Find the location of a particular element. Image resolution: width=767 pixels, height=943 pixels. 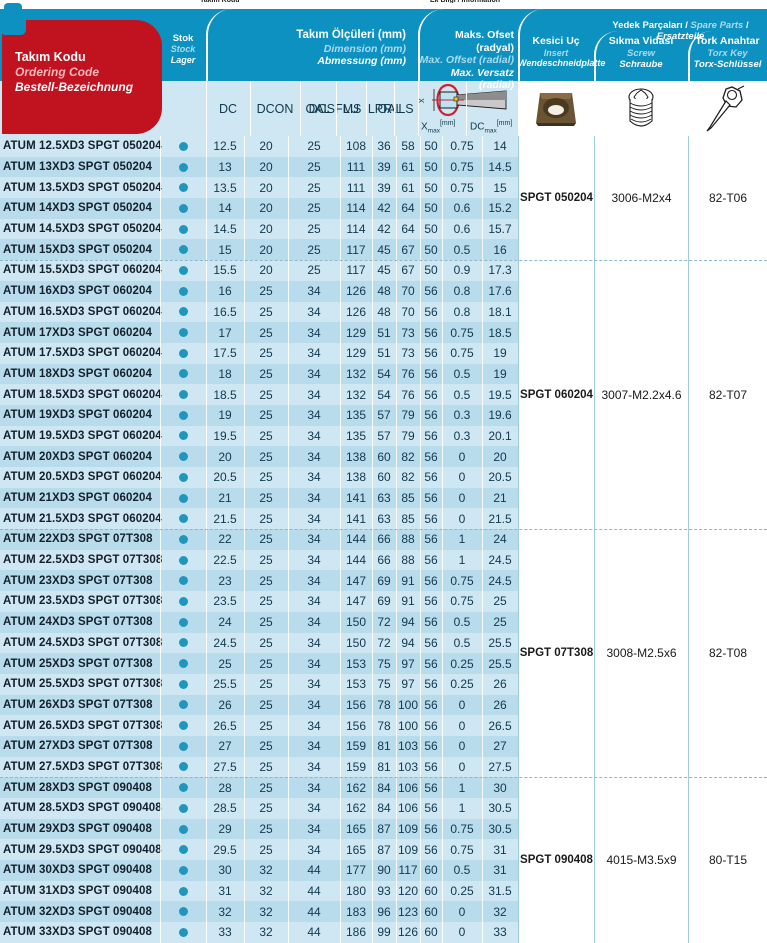

row-ordering-code: ATUM 16XD3 SPGT 060204 is located at coordinates (77, 291).